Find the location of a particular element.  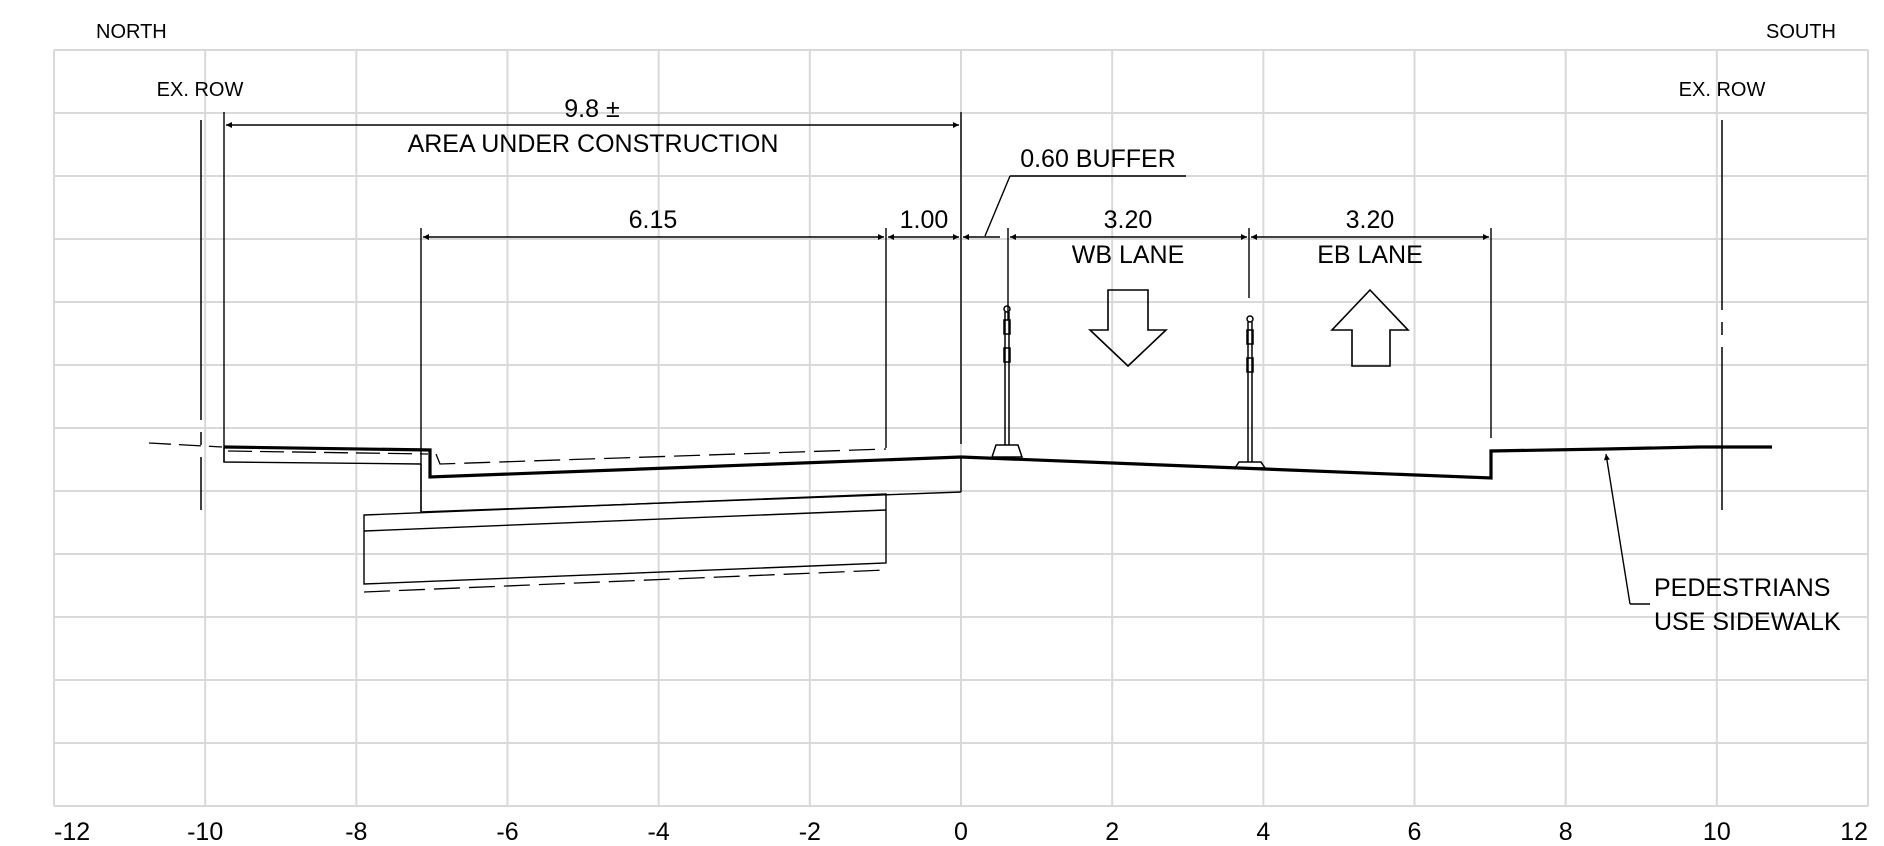

buffer-label: 0.60 BUFFER is located at coordinates (1098, 159).